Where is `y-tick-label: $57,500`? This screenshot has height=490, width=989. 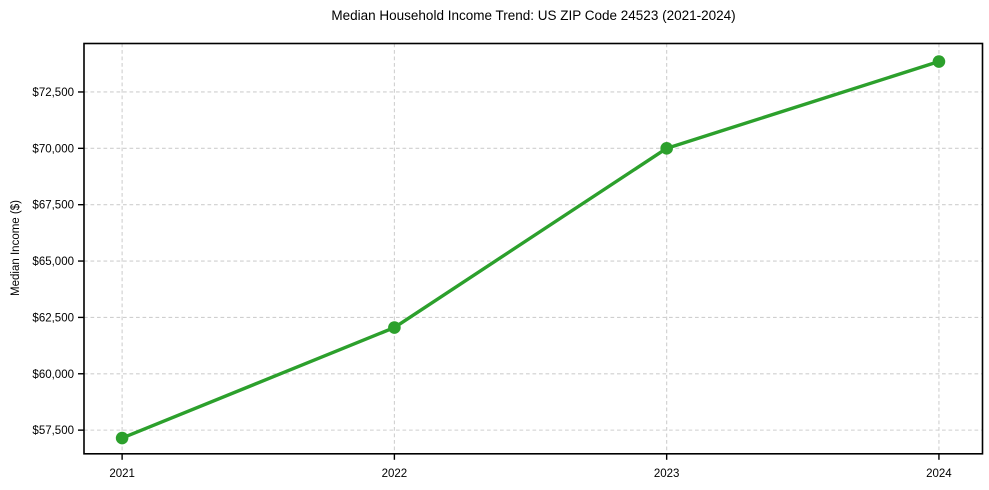 y-tick-label: $57,500 is located at coordinates (53, 431).